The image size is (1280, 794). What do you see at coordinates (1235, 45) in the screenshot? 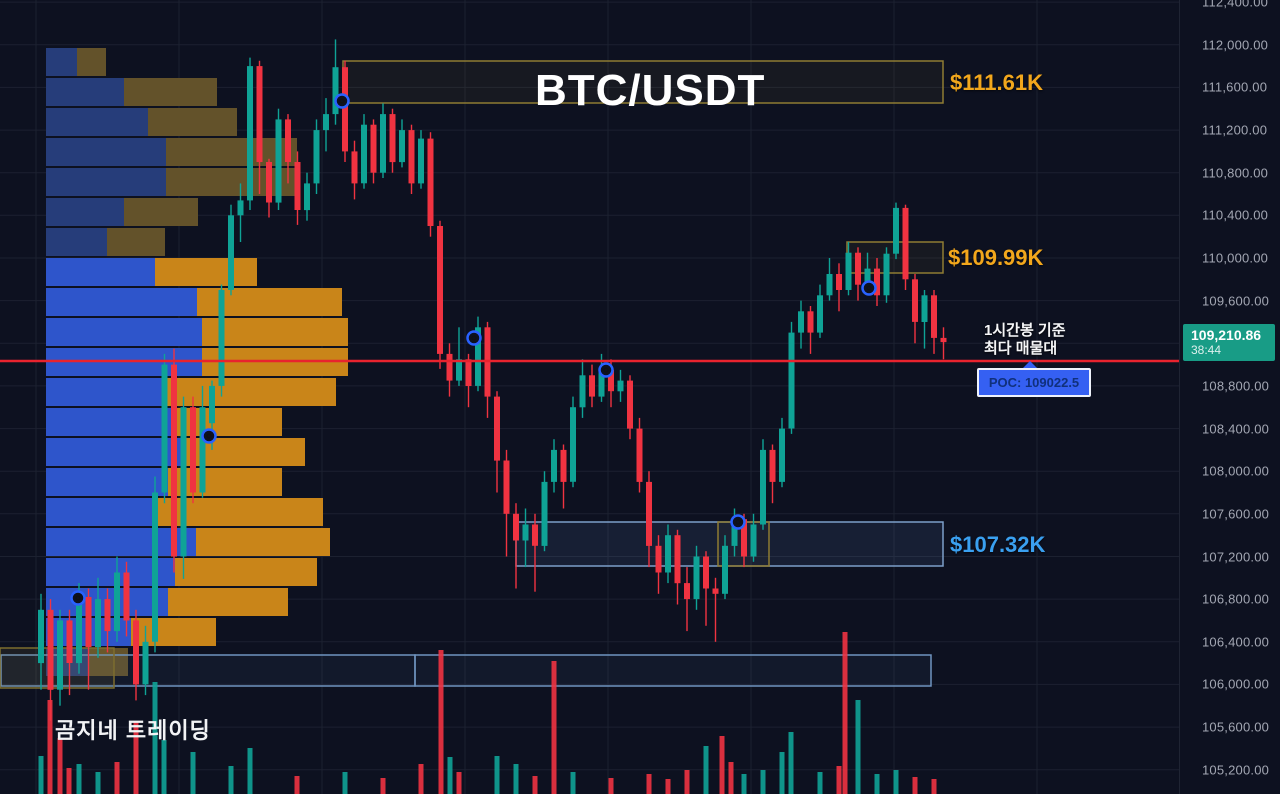
I see `axis-tick-label: 112,000.00` at bounding box center [1235, 45].